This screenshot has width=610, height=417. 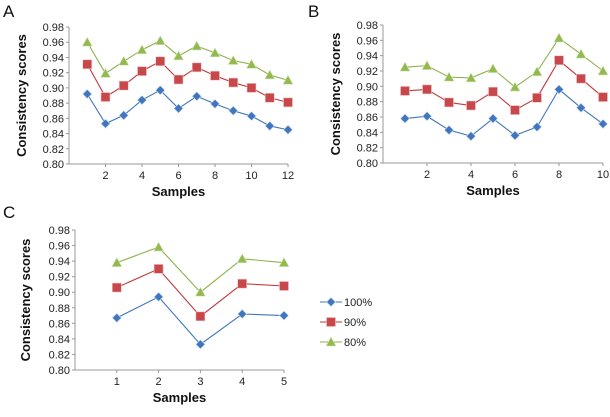 I want to click on legend-item: 80%, so click(x=343, y=342).